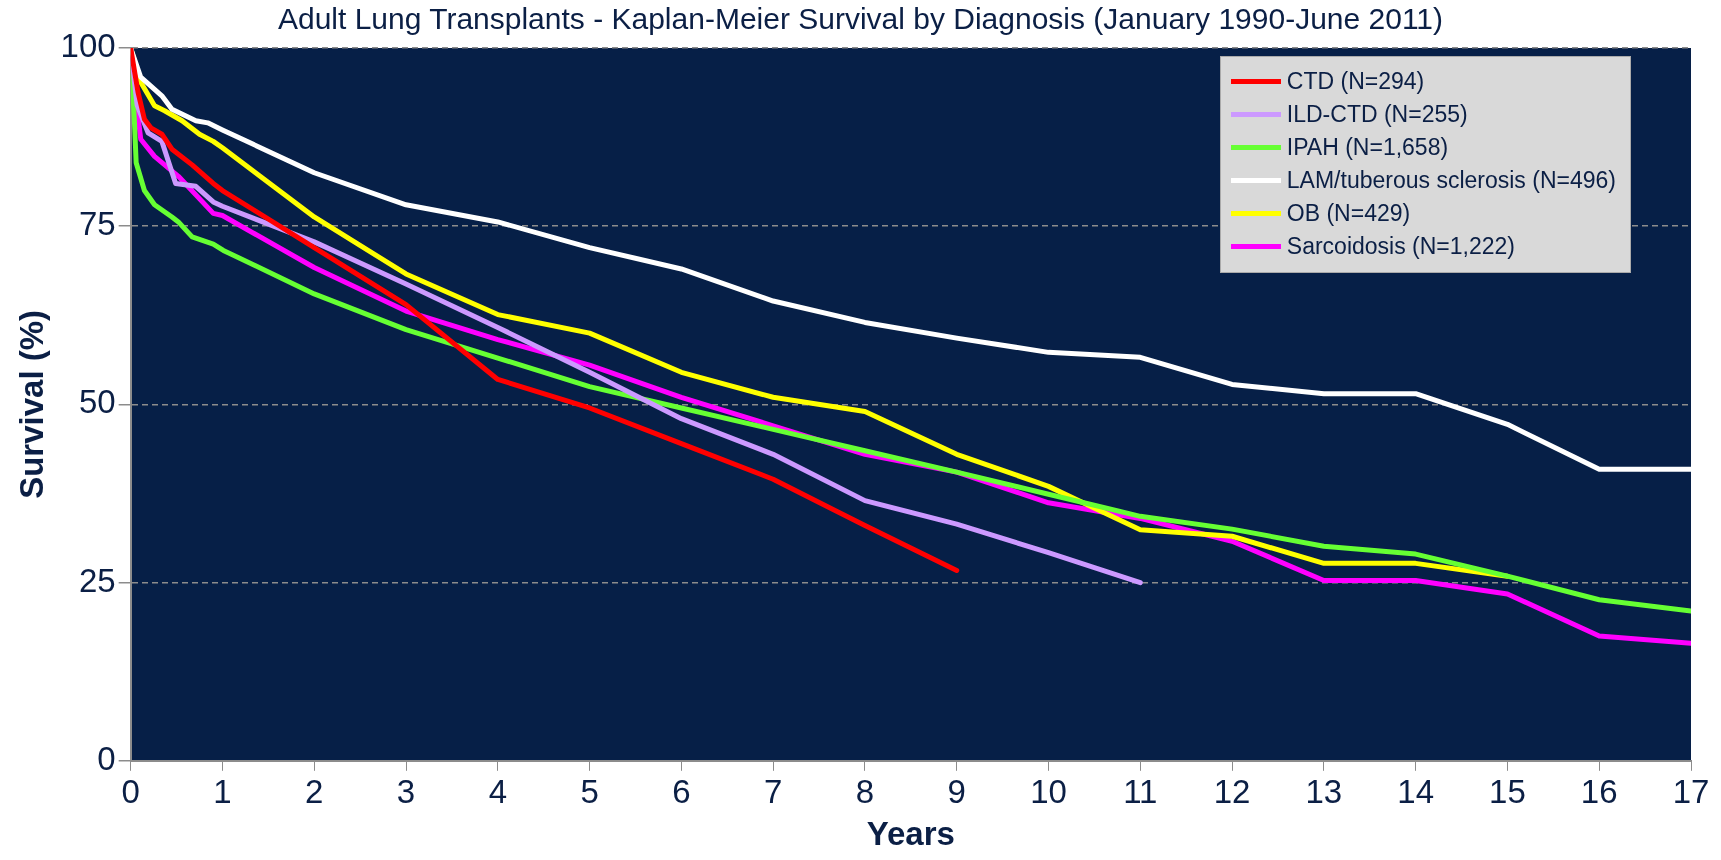  What do you see at coordinates (406, 791) in the screenshot?
I see `x-tick-label: 3` at bounding box center [406, 791].